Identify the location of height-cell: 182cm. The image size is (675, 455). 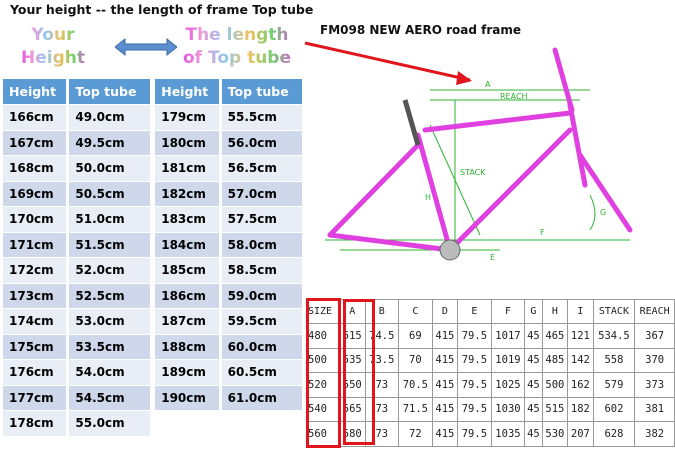
(188, 194).